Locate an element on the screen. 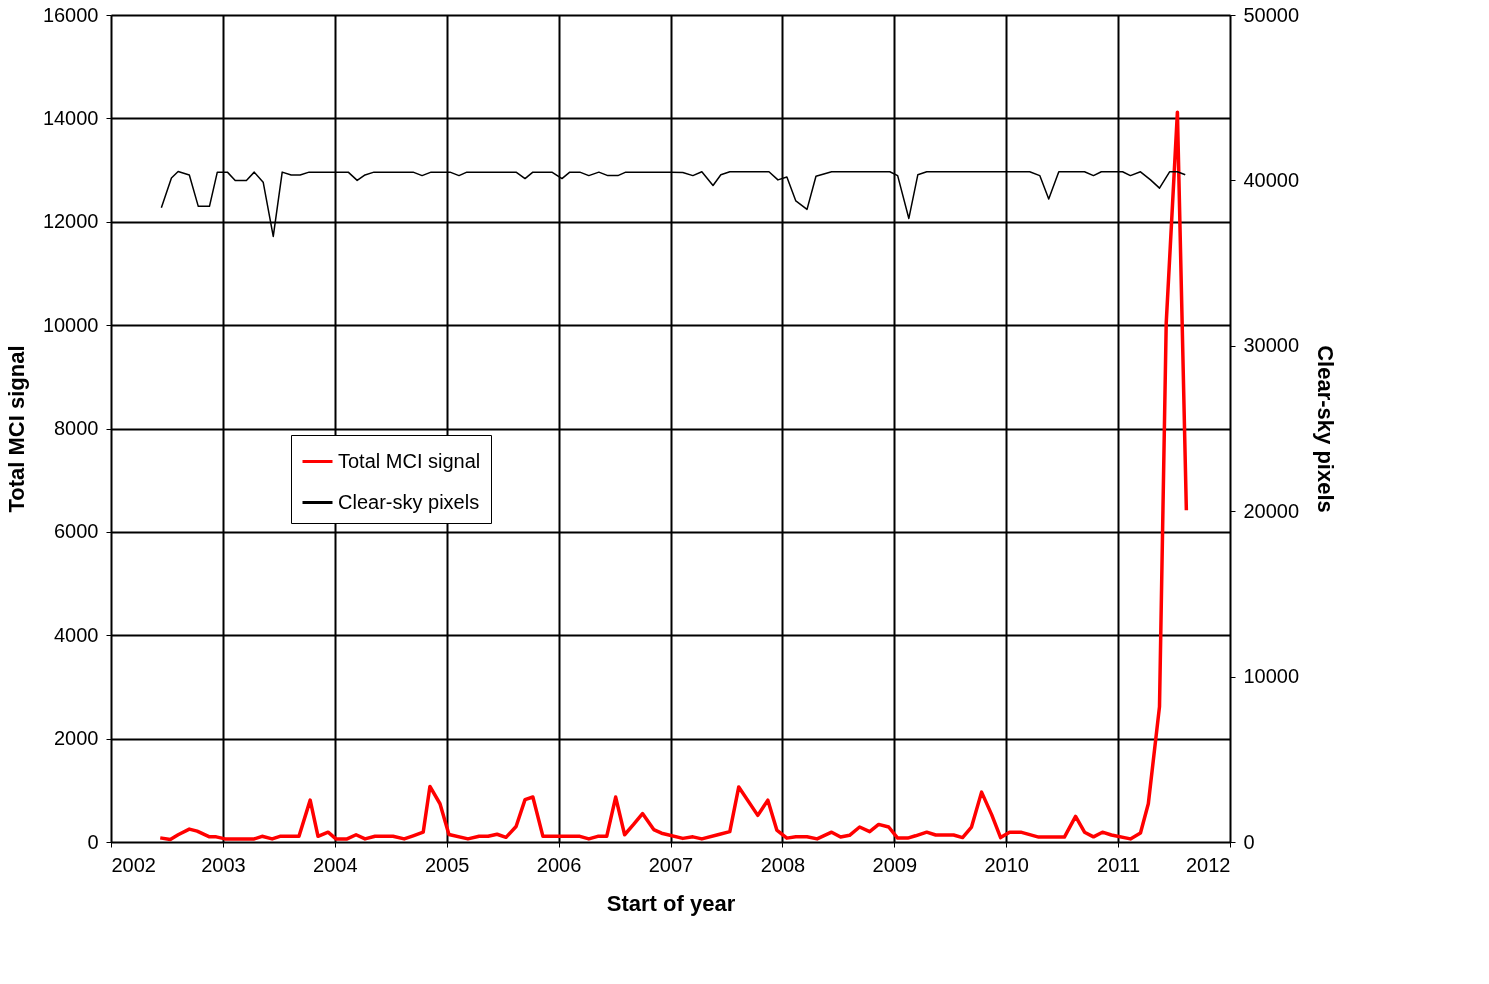  y-tick-label: 16000 is located at coordinates (70, 14).